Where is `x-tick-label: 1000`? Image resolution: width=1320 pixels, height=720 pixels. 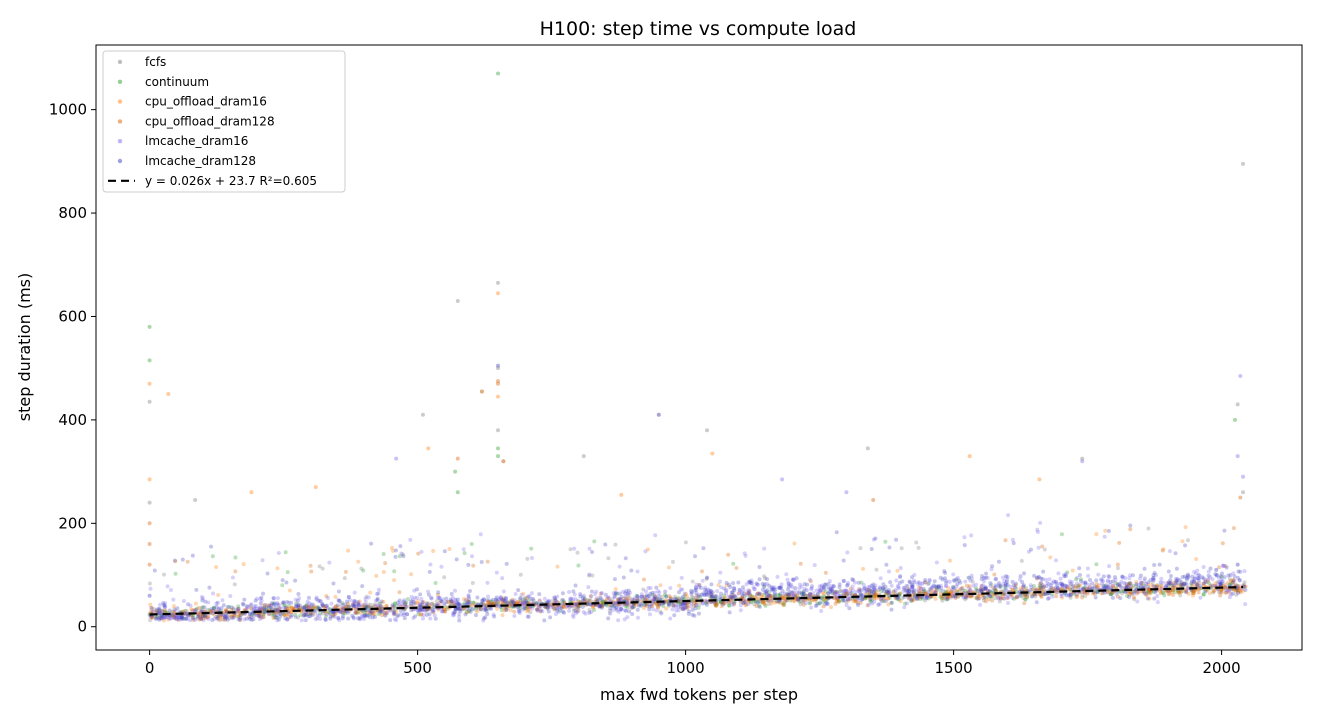
x-tick-label: 1000 is located at coordinates (686, 668).